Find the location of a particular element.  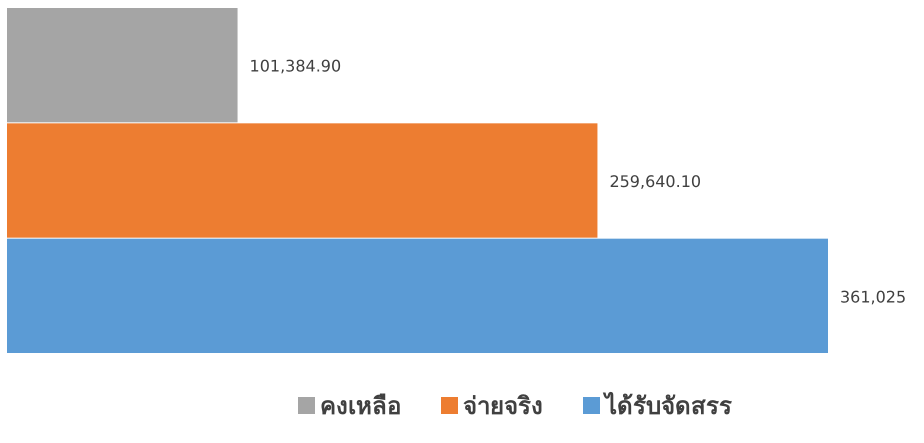

legend-label: จ่ายจริง is located at coordinates (503, 406).